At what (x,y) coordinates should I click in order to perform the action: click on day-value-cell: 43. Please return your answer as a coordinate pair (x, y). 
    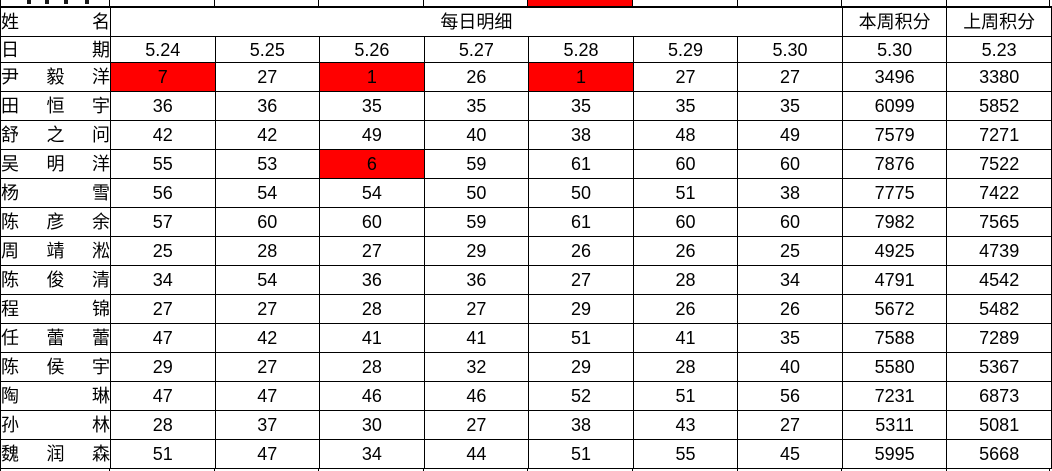
    Looking at the image, I should click on (685, 425).